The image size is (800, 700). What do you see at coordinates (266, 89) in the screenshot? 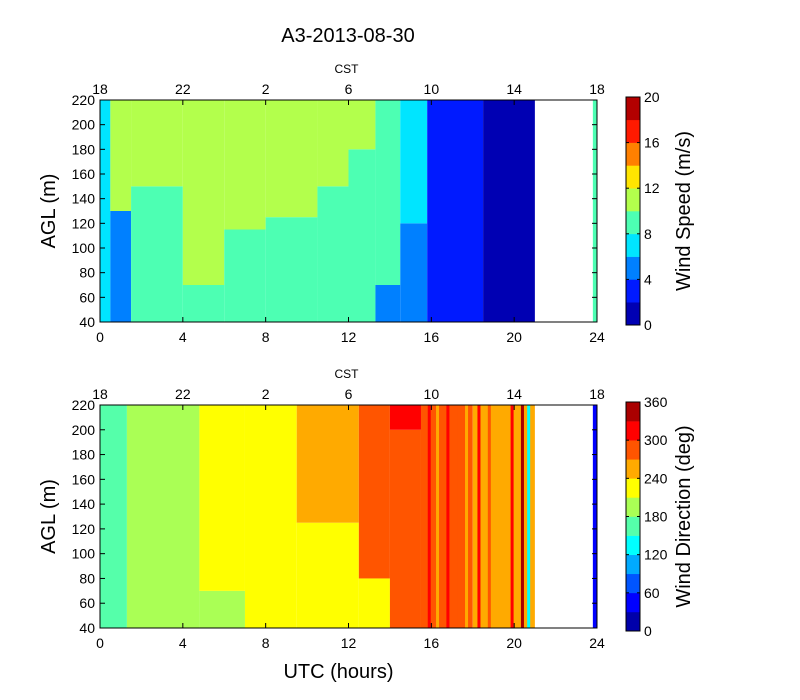
I see `wind-speed-top-tick-label: 2` at bounding box center [266, 89].